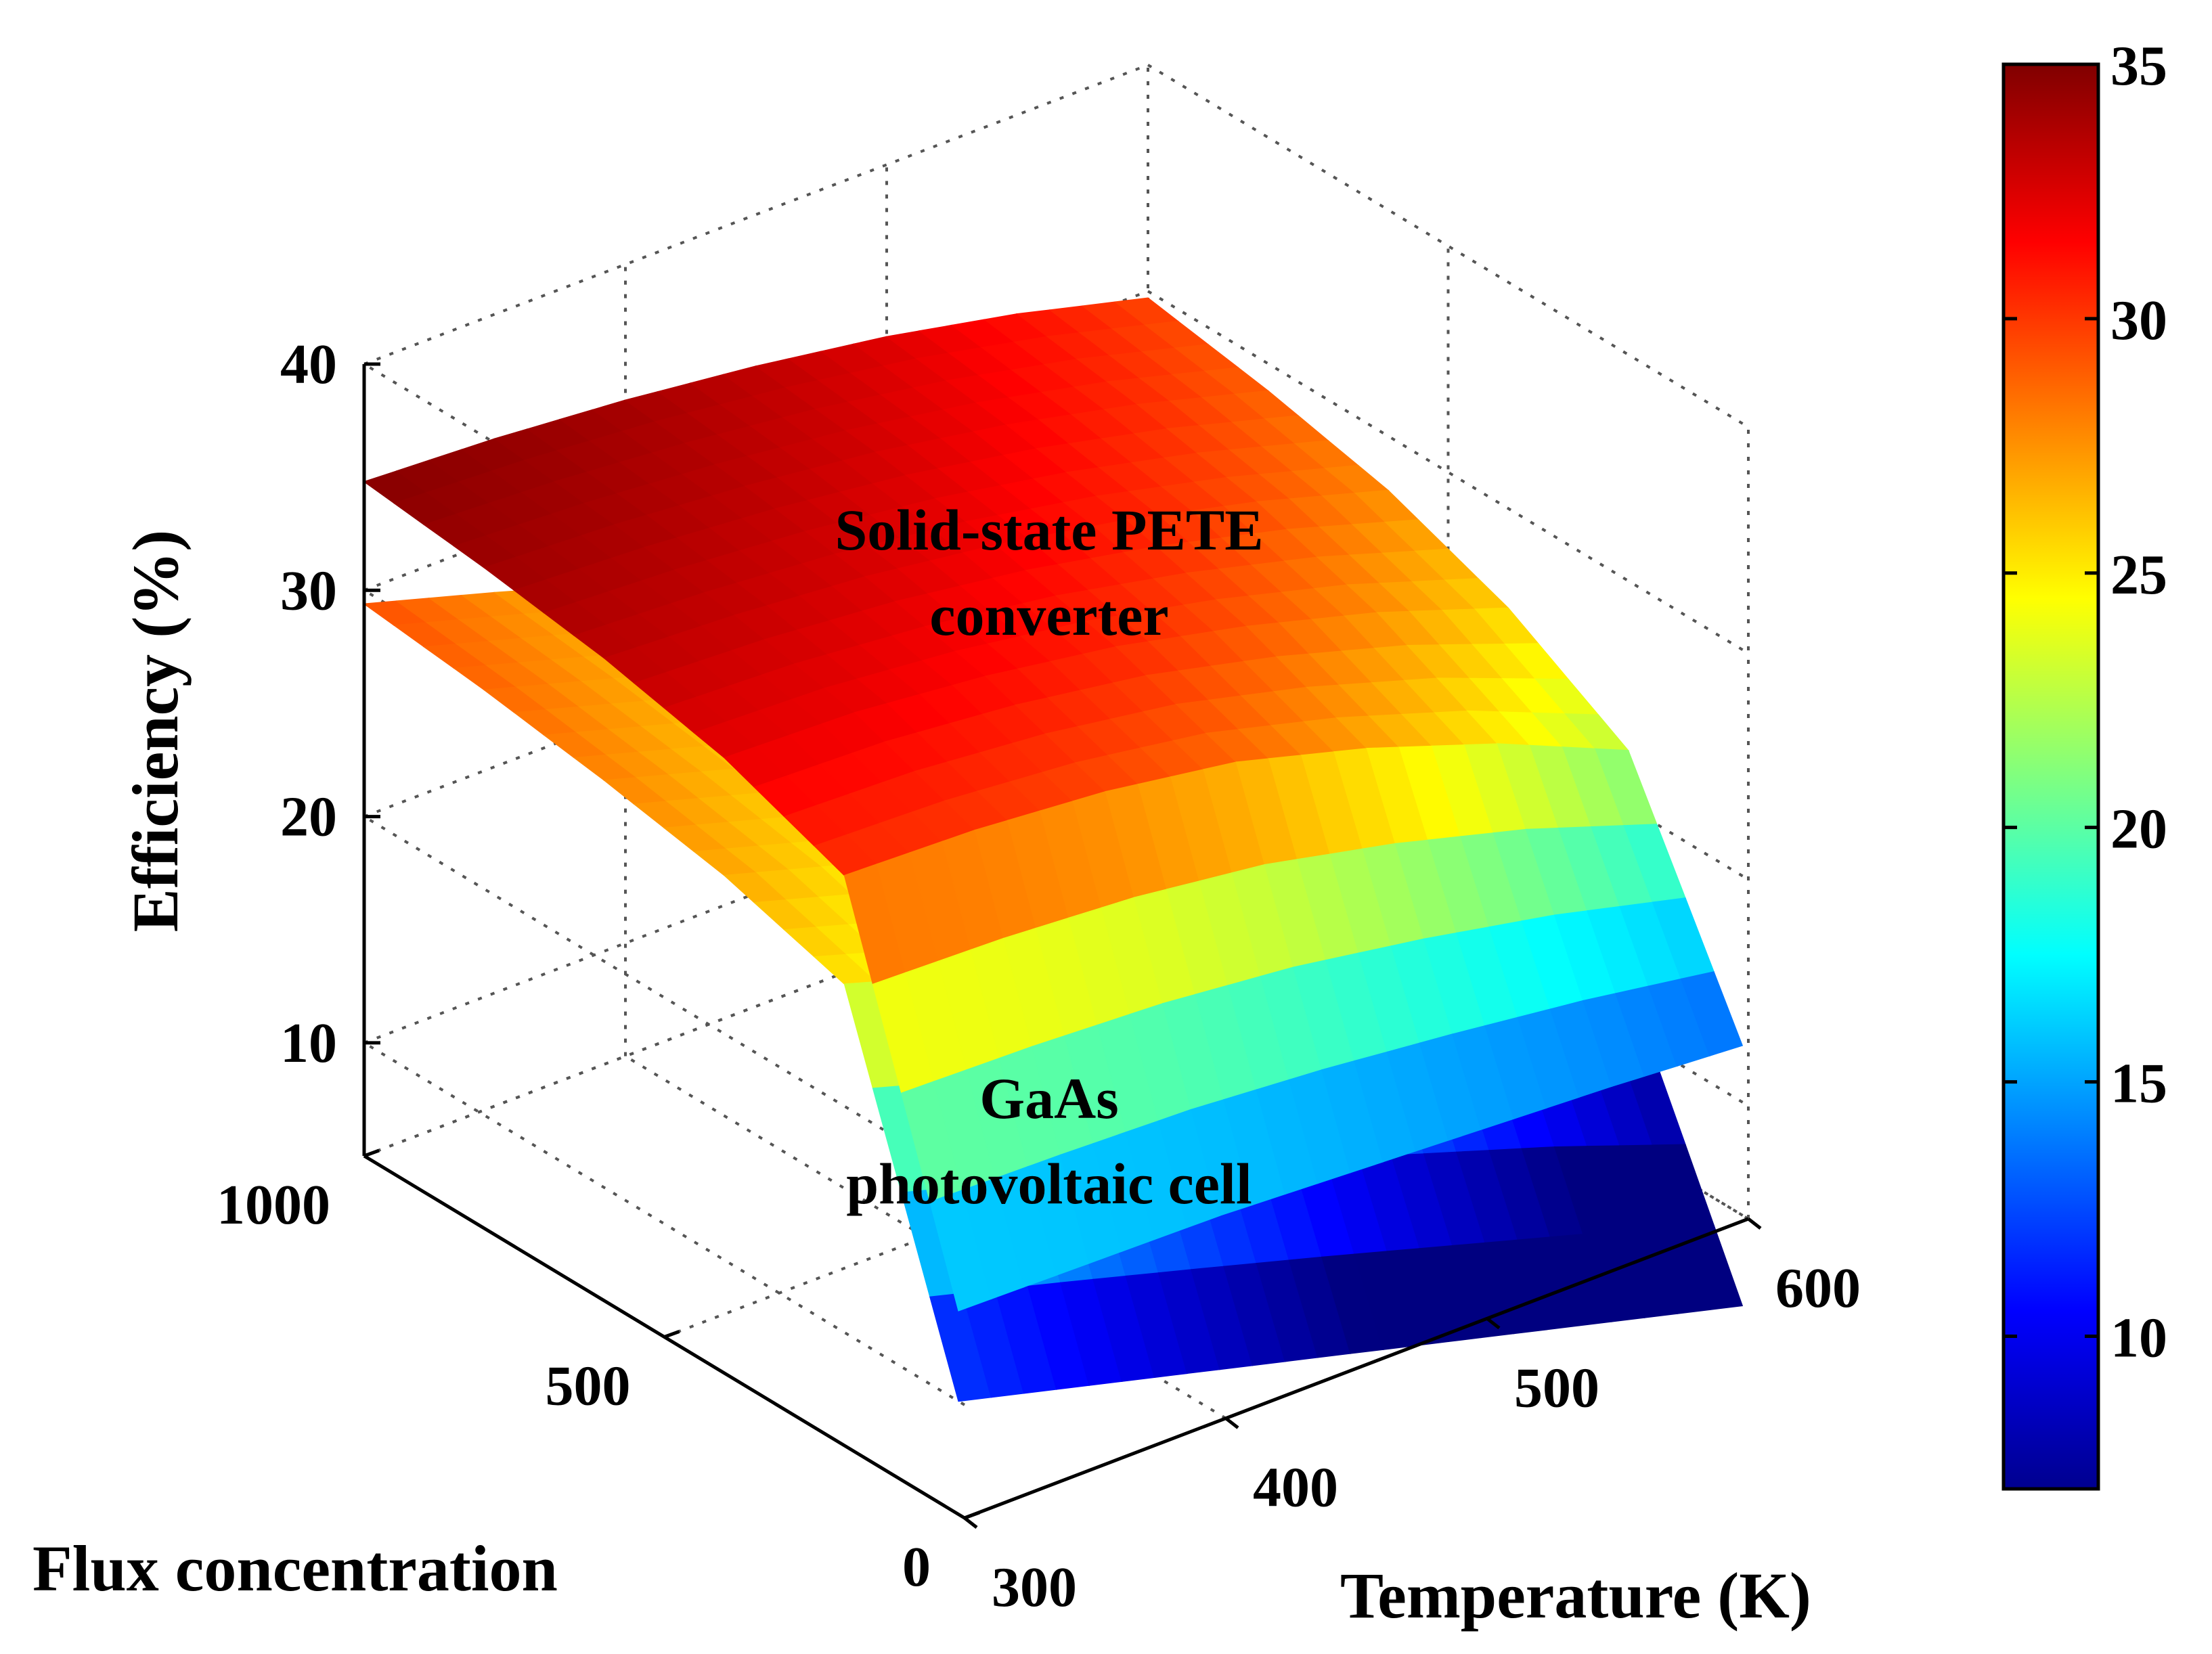  What do you see at coordinates (308, 365) in the screenshot?
I see `z-tick-label: 40` at bounding box center [308, 365].